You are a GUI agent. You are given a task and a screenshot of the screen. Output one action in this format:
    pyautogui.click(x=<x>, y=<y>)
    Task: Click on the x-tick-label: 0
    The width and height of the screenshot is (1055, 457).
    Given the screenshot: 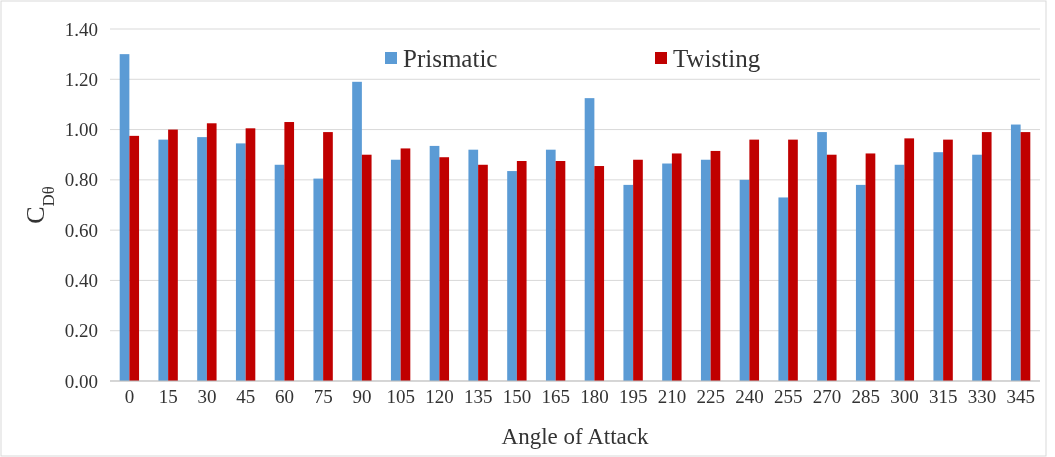 What is the action you would take?
    pyautogui.click(x=129, y=396)
    